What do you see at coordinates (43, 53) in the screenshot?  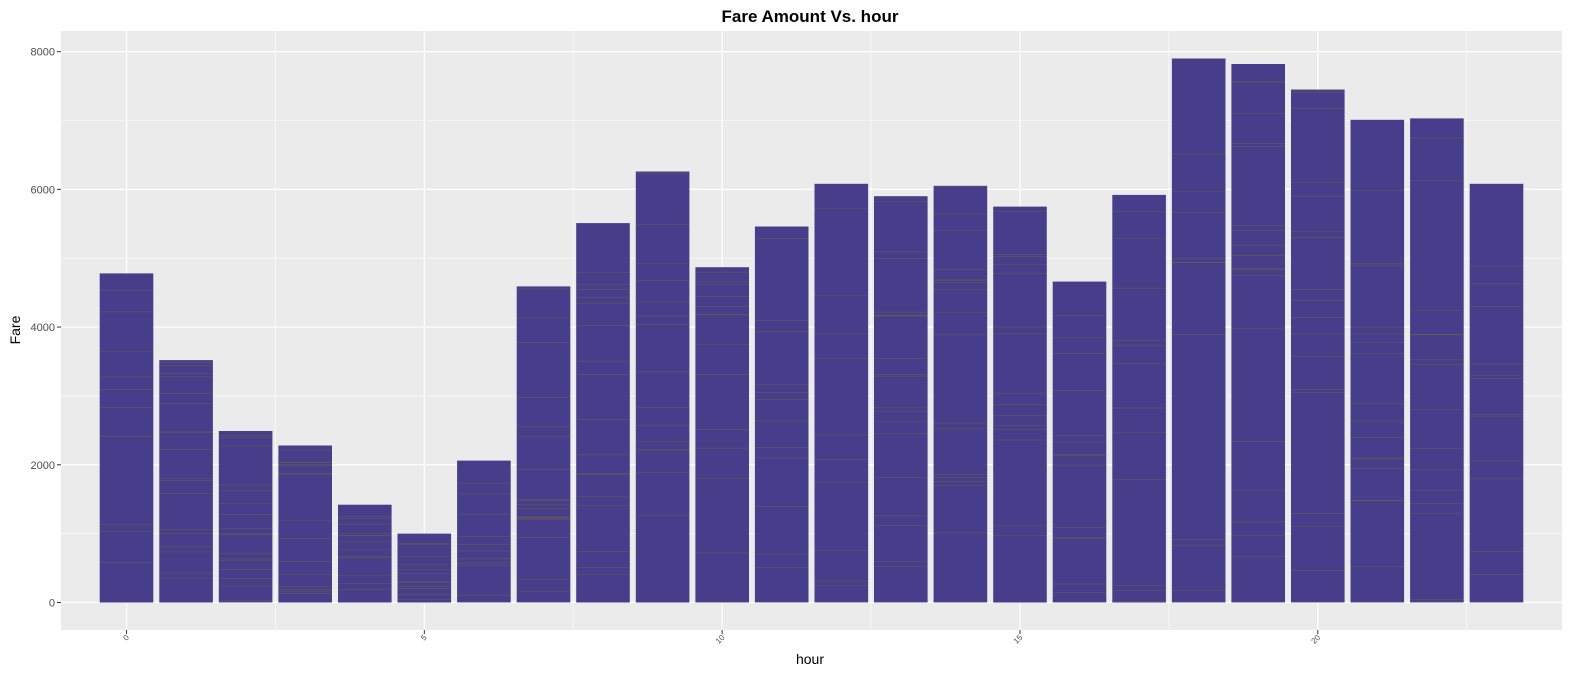 I see `y-tick-label: 8000` at bounding box center [43, 53].